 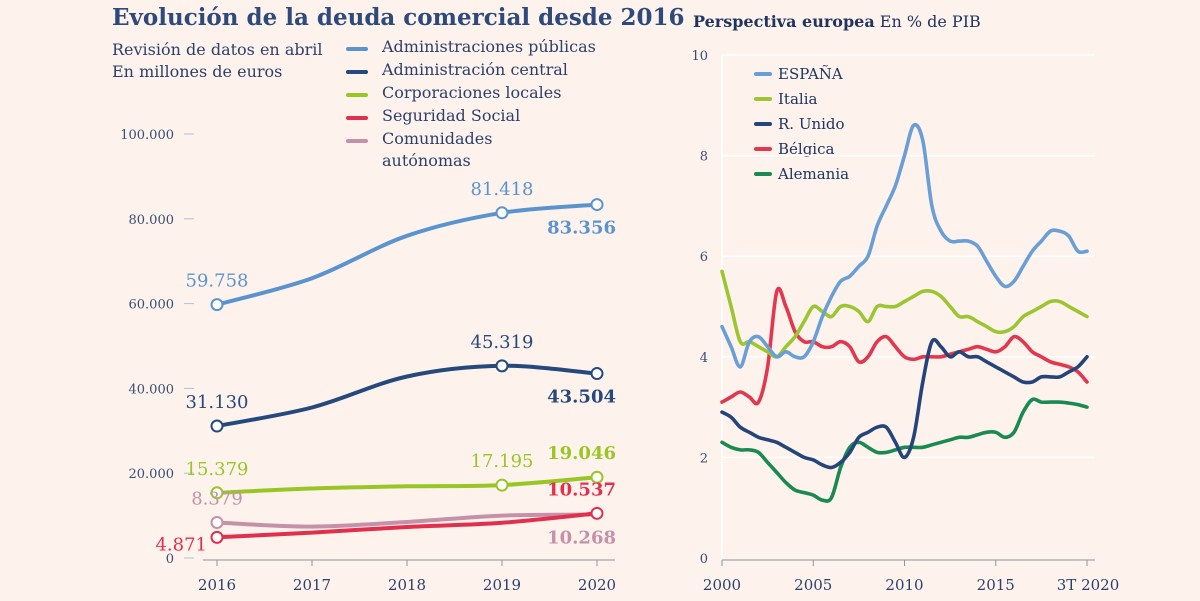 What do you see at coordinates (704, 157) in the screenshot?
I see `right-y-tick-label: 8` at bounding box center [704, 157].